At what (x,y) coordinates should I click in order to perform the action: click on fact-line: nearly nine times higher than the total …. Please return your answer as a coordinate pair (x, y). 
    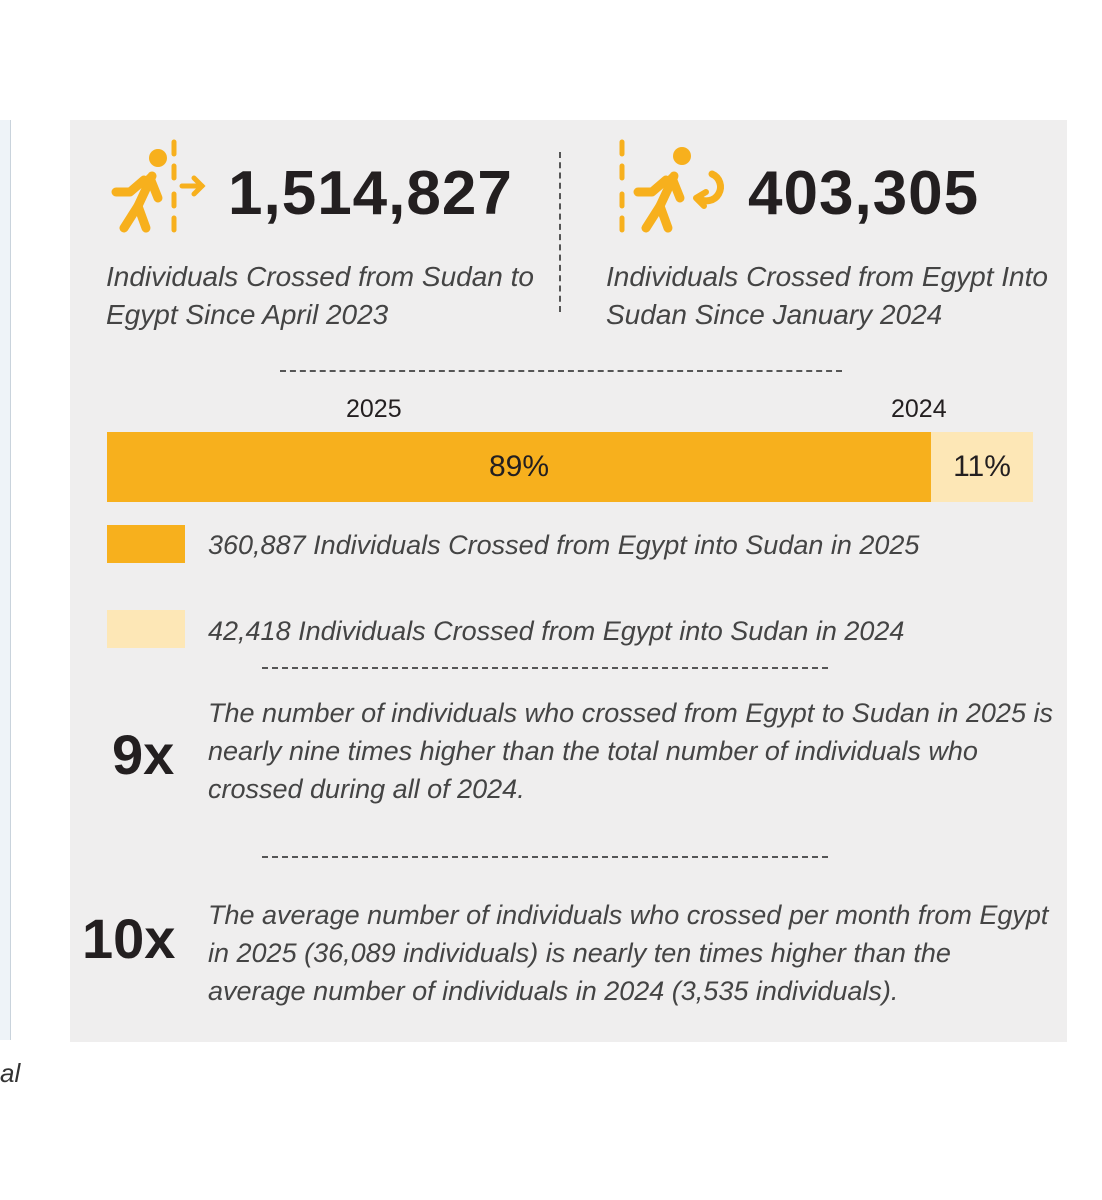
    Looking at the image, I should click on (593, 751).